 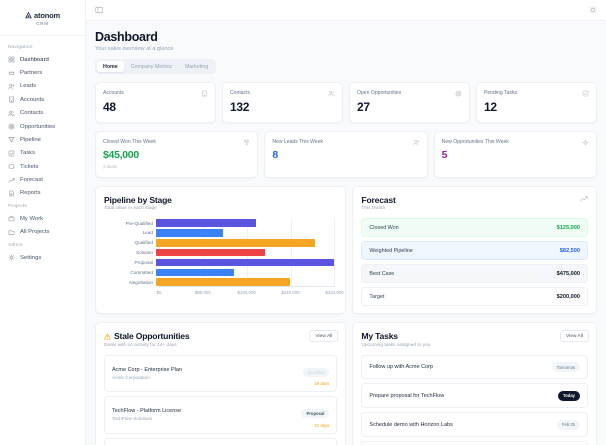 I want to click on stat-card-open-opportunities: Open Opportunities 27, so click(x=409, y=103).